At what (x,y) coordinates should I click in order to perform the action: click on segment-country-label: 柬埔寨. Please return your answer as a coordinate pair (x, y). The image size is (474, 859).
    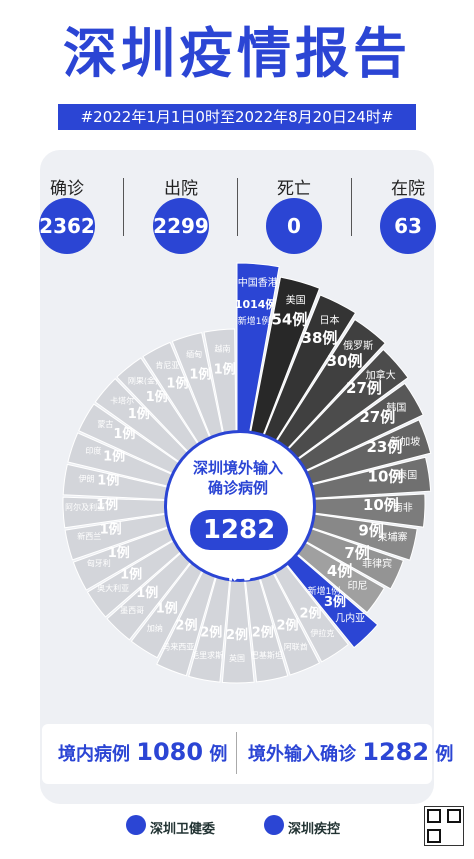
    Looking at the image, I should click on (392, 537).